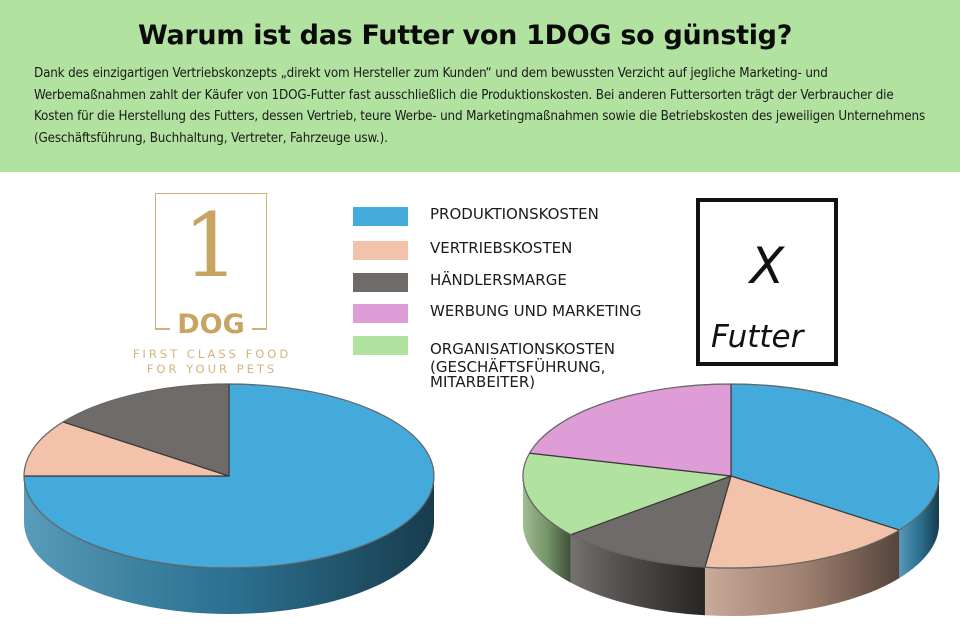  I want to click on pie-slice-organisationskosten, so click(627, 494).